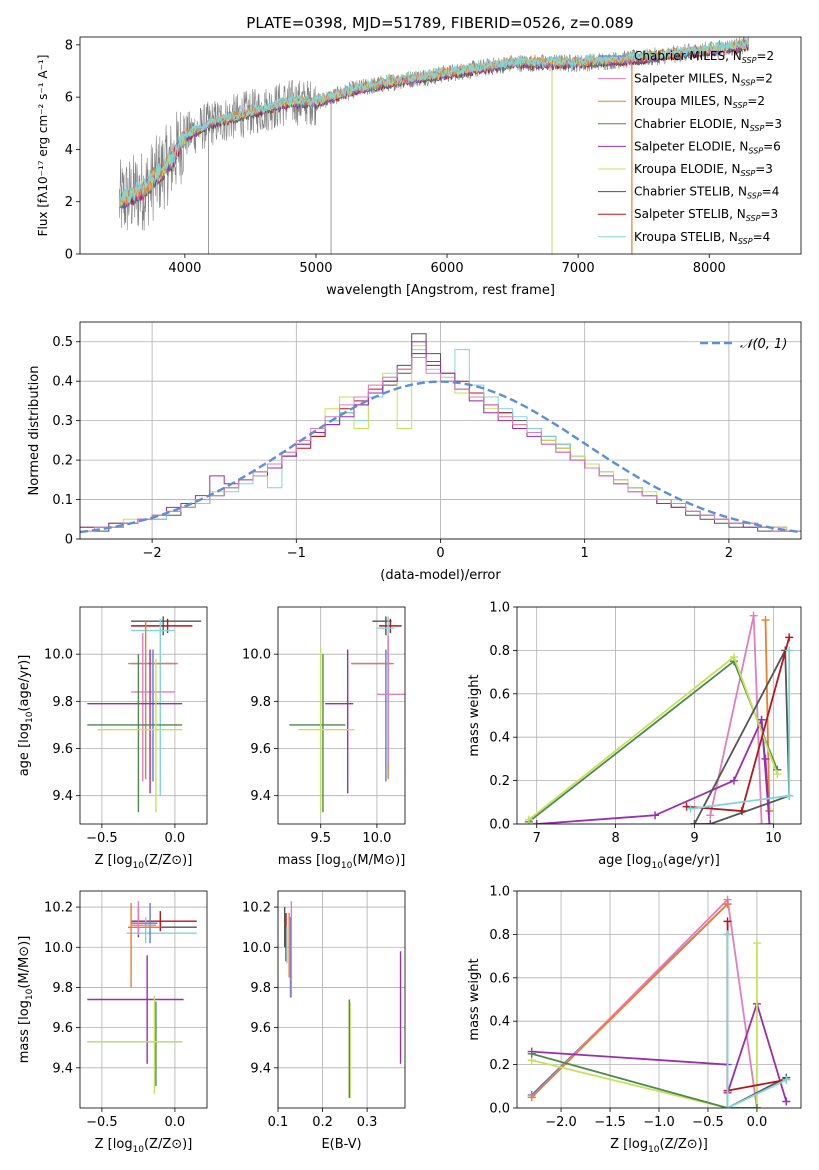 The width and height of the screenshot is (819, 1170). I want to click on x-tick-label: 8000, so click(709, 268).